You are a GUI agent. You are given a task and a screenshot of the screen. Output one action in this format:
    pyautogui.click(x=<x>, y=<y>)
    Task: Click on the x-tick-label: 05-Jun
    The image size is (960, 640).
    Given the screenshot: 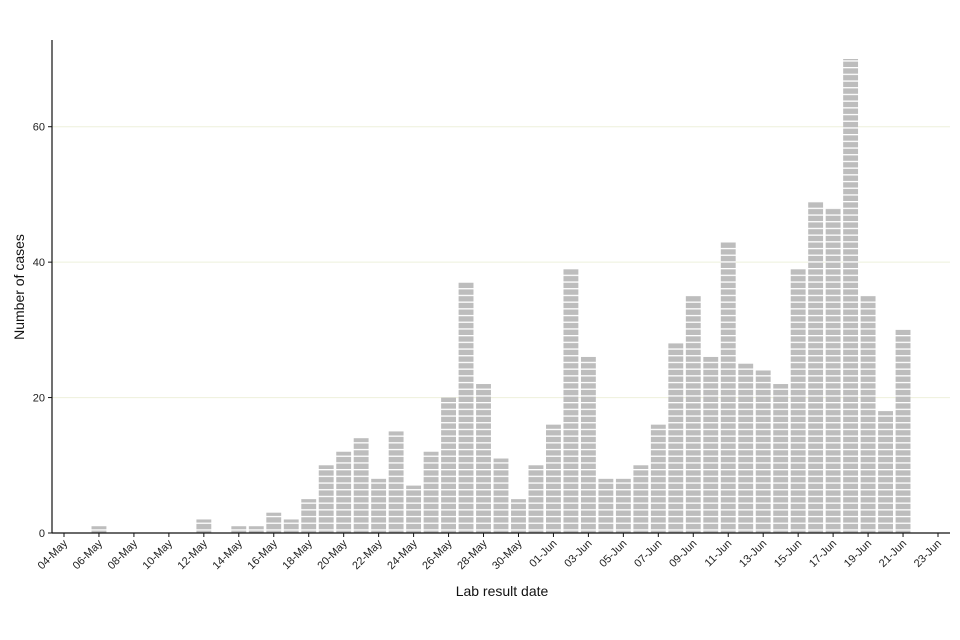 What is the action you would take?
    pyautogui.click(x=613, y=554)
    